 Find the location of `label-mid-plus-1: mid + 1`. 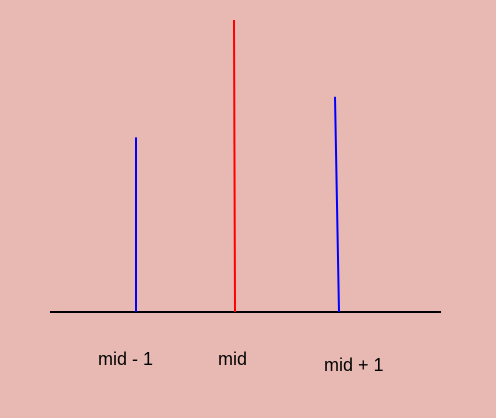

label-mid-plus-1: mid + 1 is located at coordinates (354, 365).